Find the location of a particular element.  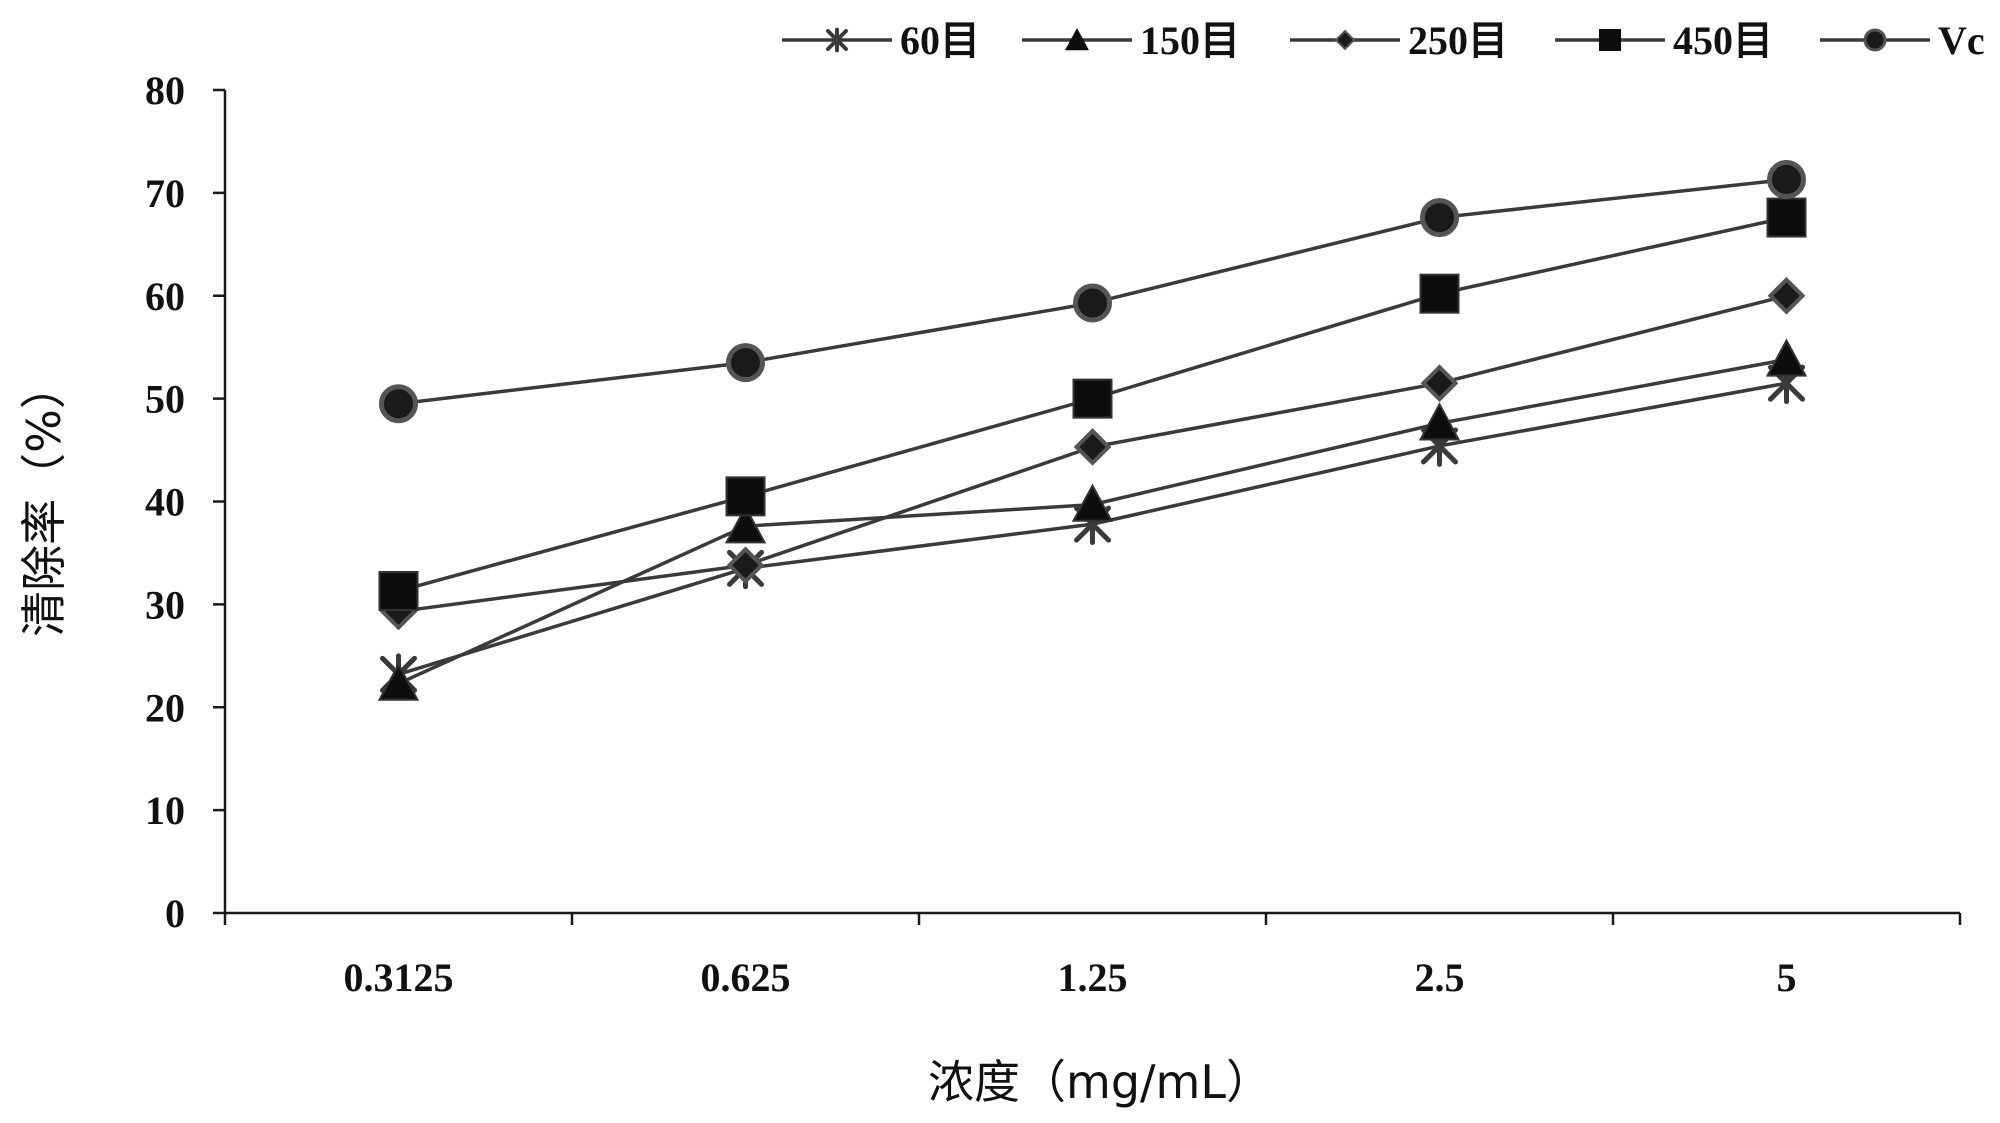

y-tick-label: 70 is located at coordinates (165, 193).